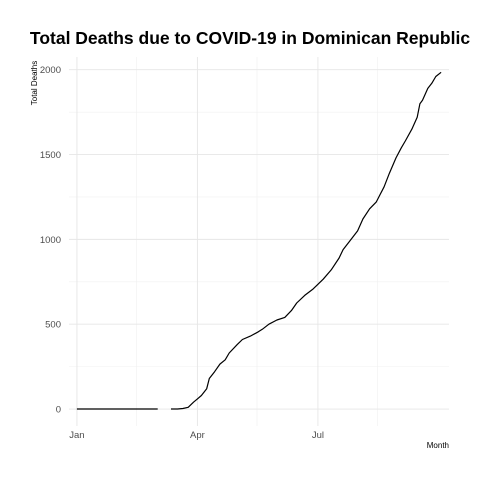 This screenshot has height=480, width=480. What do you see at coordinates (50, 155) in the screenshot?
I see `y-tick-label: 1500` at bounding box center [50, 155].